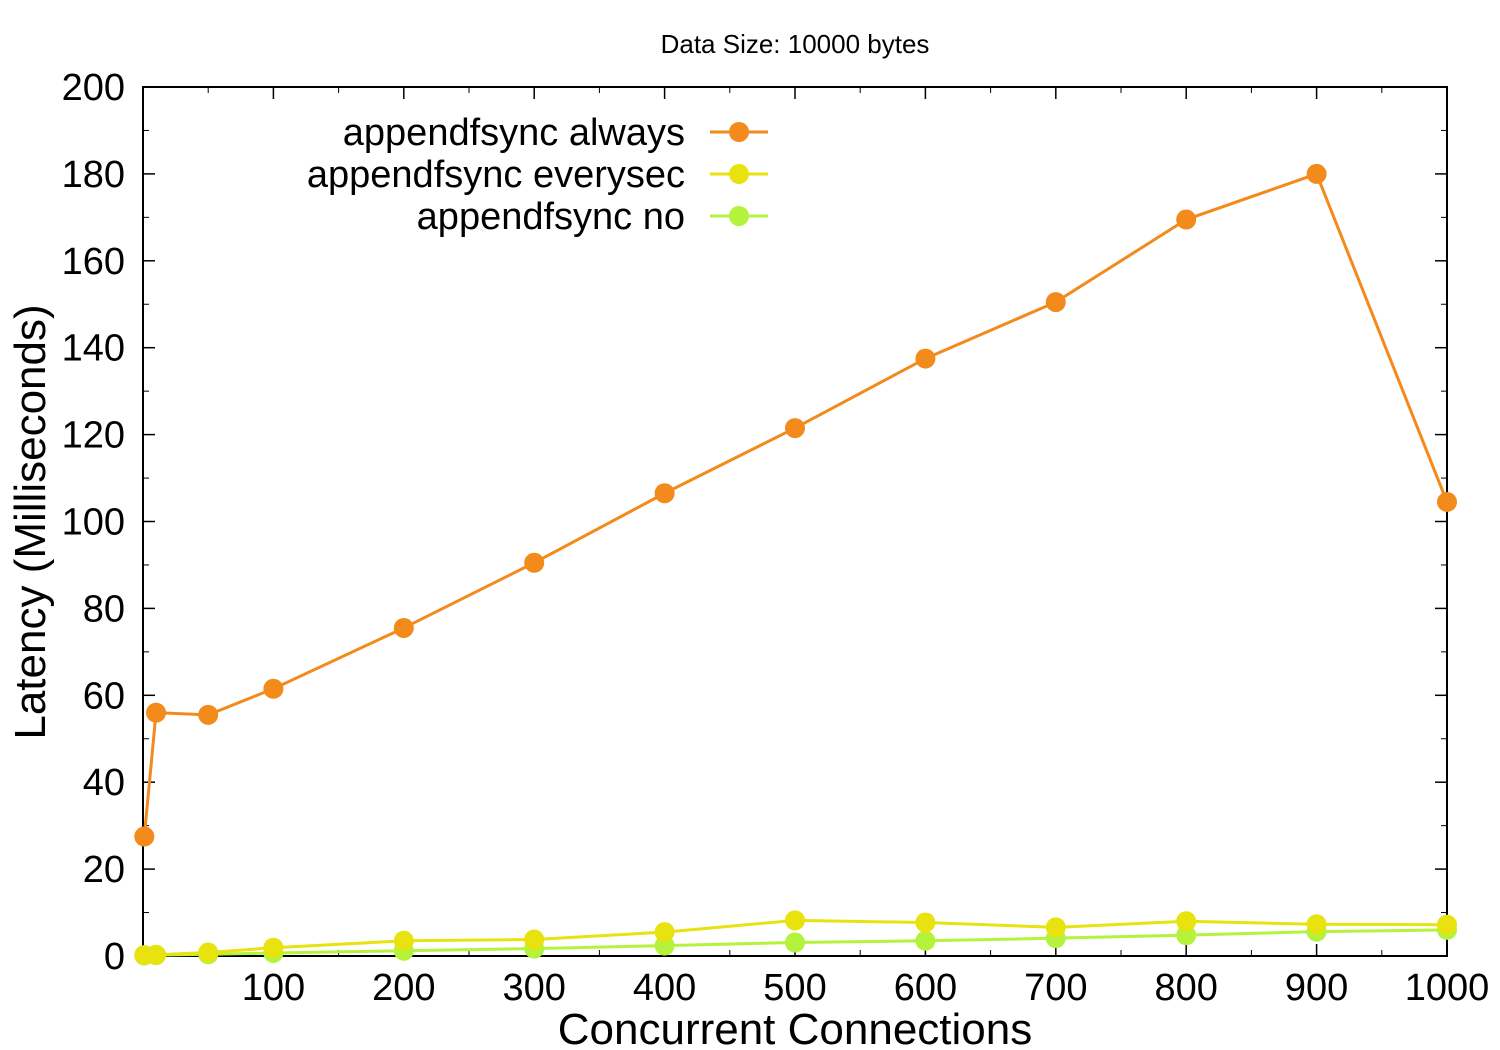  I want to click on x-tick-label: 800, so click(1185, 988).